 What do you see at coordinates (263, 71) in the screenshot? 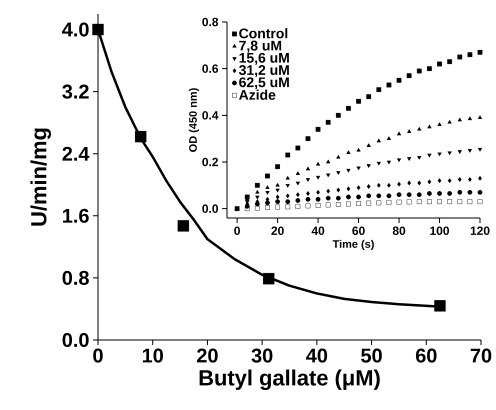
I see `legend-label: 31,2 uM` at bounding box center [263, 71].